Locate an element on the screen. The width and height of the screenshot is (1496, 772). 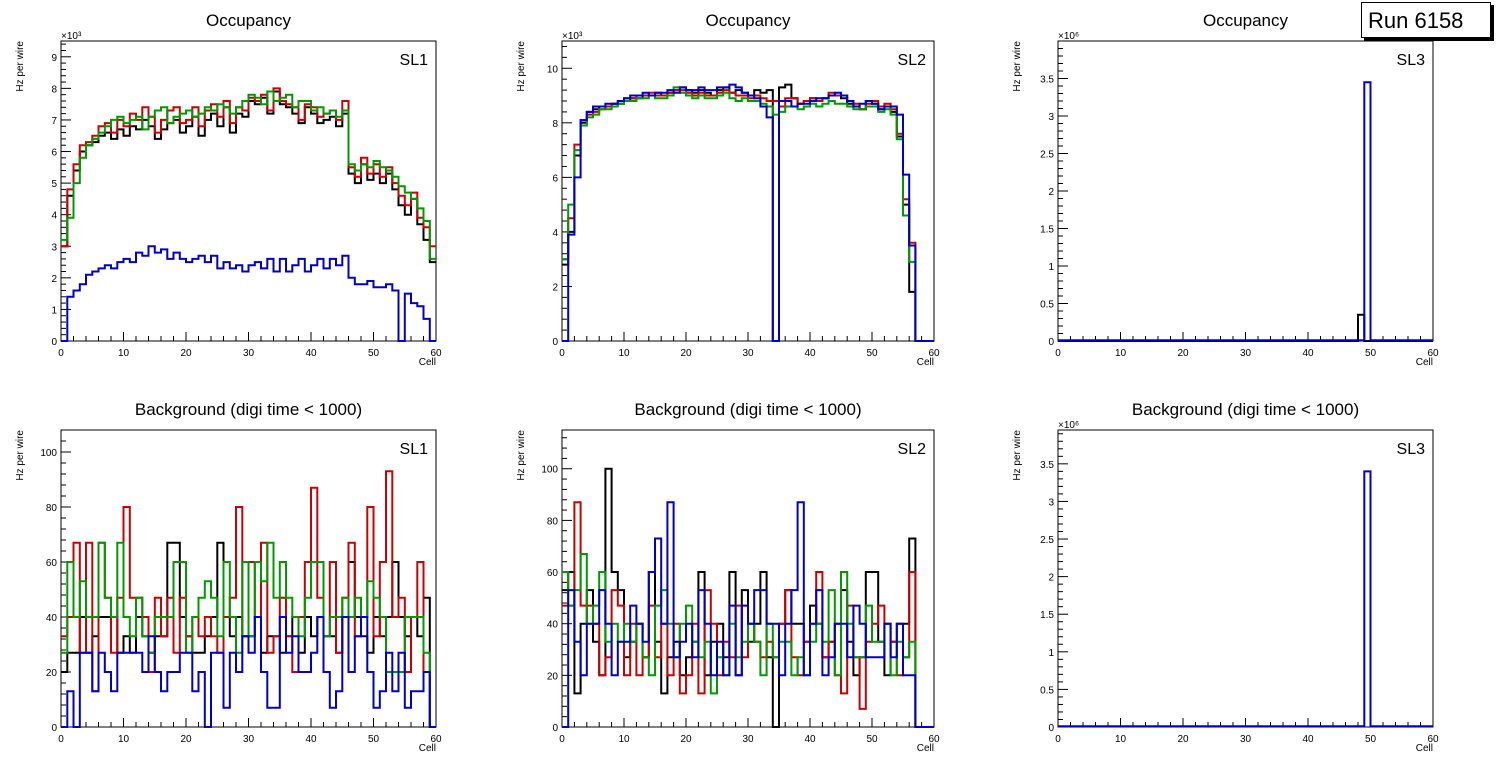
y-tick-label: 100 is located at coordinates (48, 453).